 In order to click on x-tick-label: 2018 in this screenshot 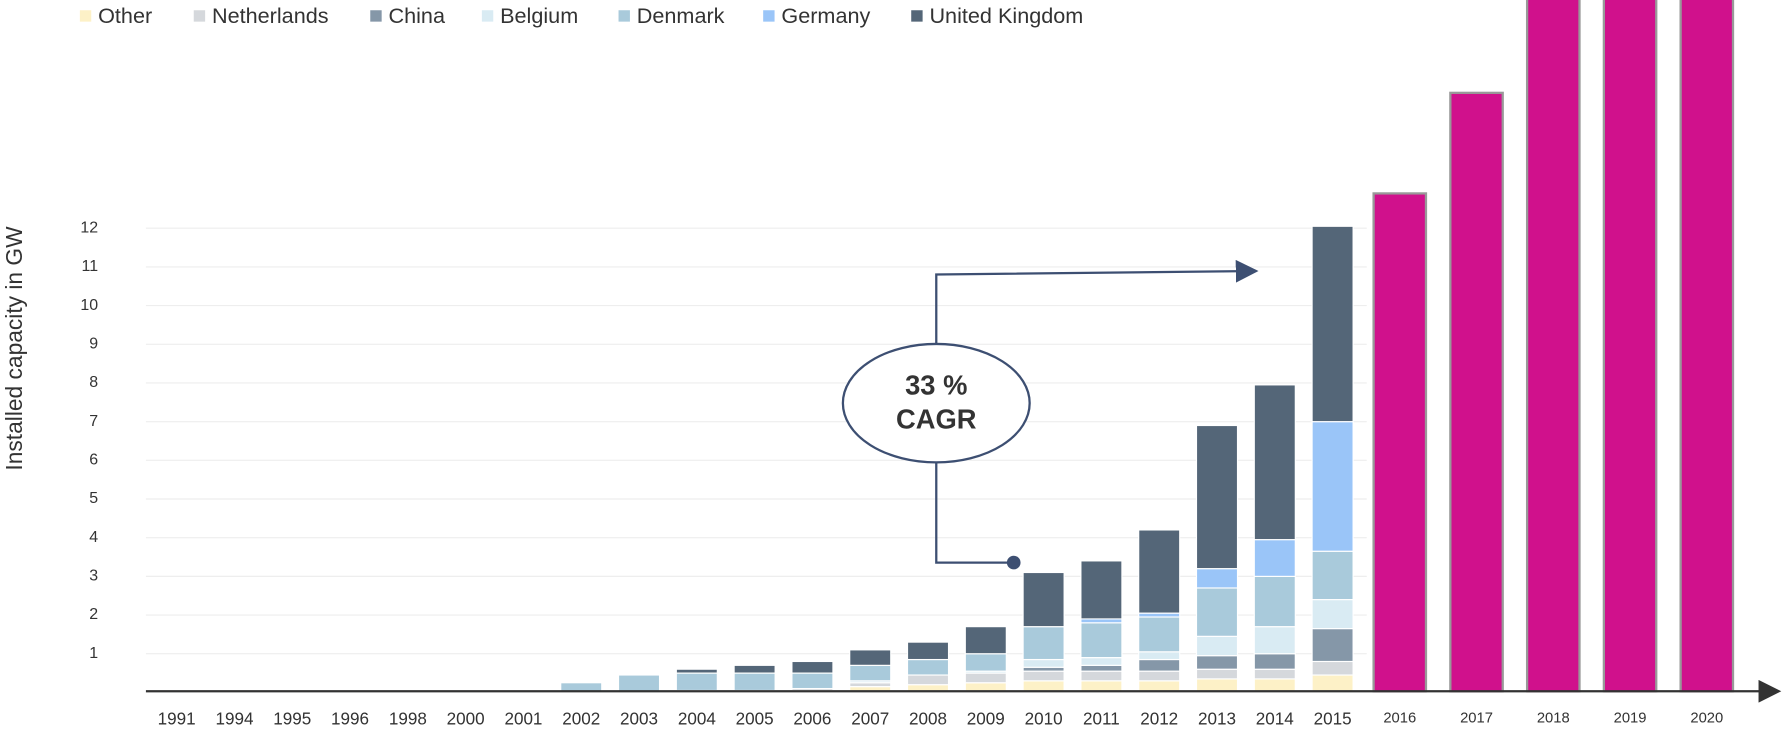, I will do `click(1553, 719)`.